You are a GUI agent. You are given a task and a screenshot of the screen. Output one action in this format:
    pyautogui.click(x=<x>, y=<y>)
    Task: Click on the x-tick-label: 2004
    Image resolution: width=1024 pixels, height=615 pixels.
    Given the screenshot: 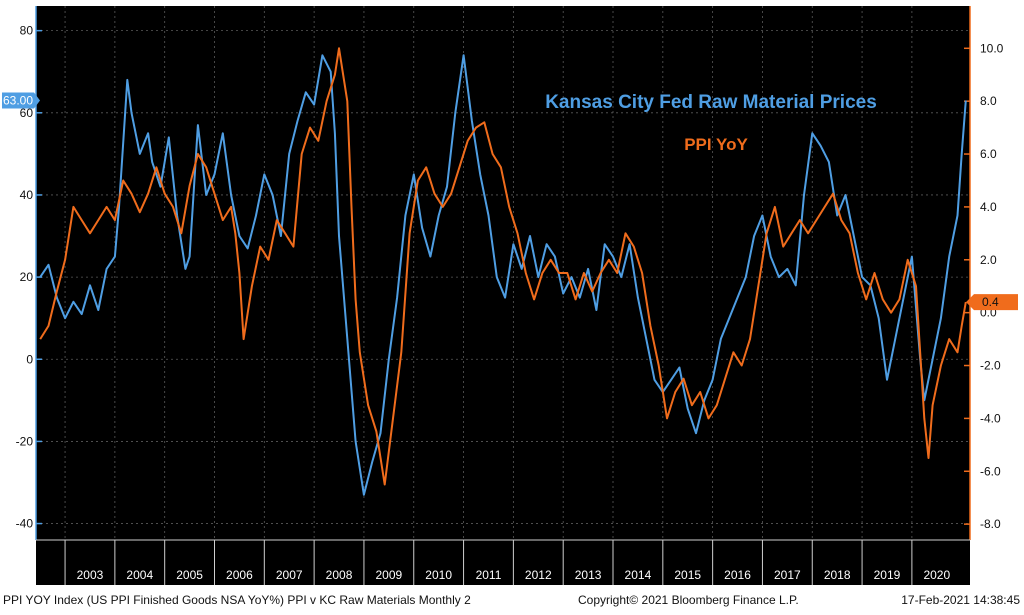 What is the action you would take?
    pyautogui.click(x=139, y=575)
    